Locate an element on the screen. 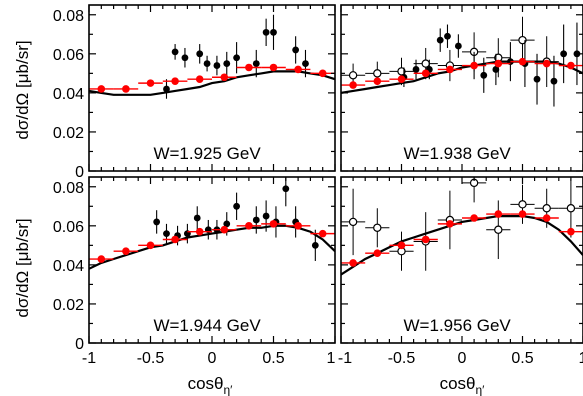 The image size is (583, 396). panel-label: W=1.944 GeV is located at coordinates (207, 325).